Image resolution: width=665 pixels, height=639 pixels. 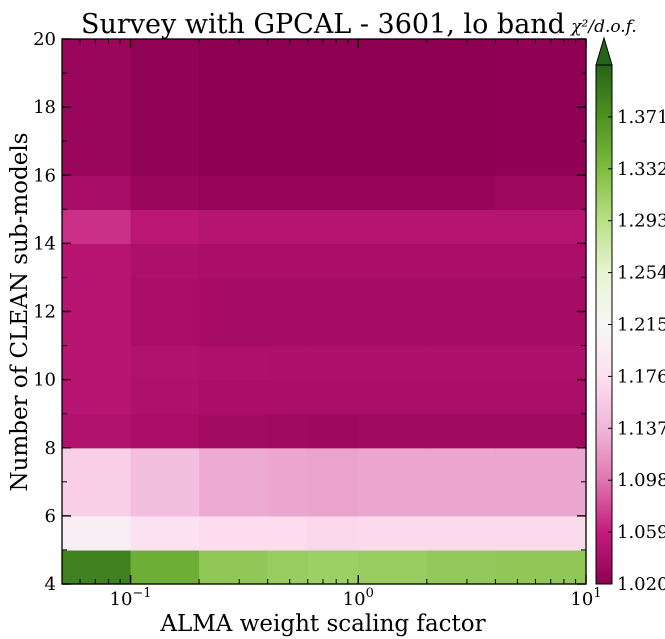 I want to click on y-tick-label: 14, so click(x=44, y=243).